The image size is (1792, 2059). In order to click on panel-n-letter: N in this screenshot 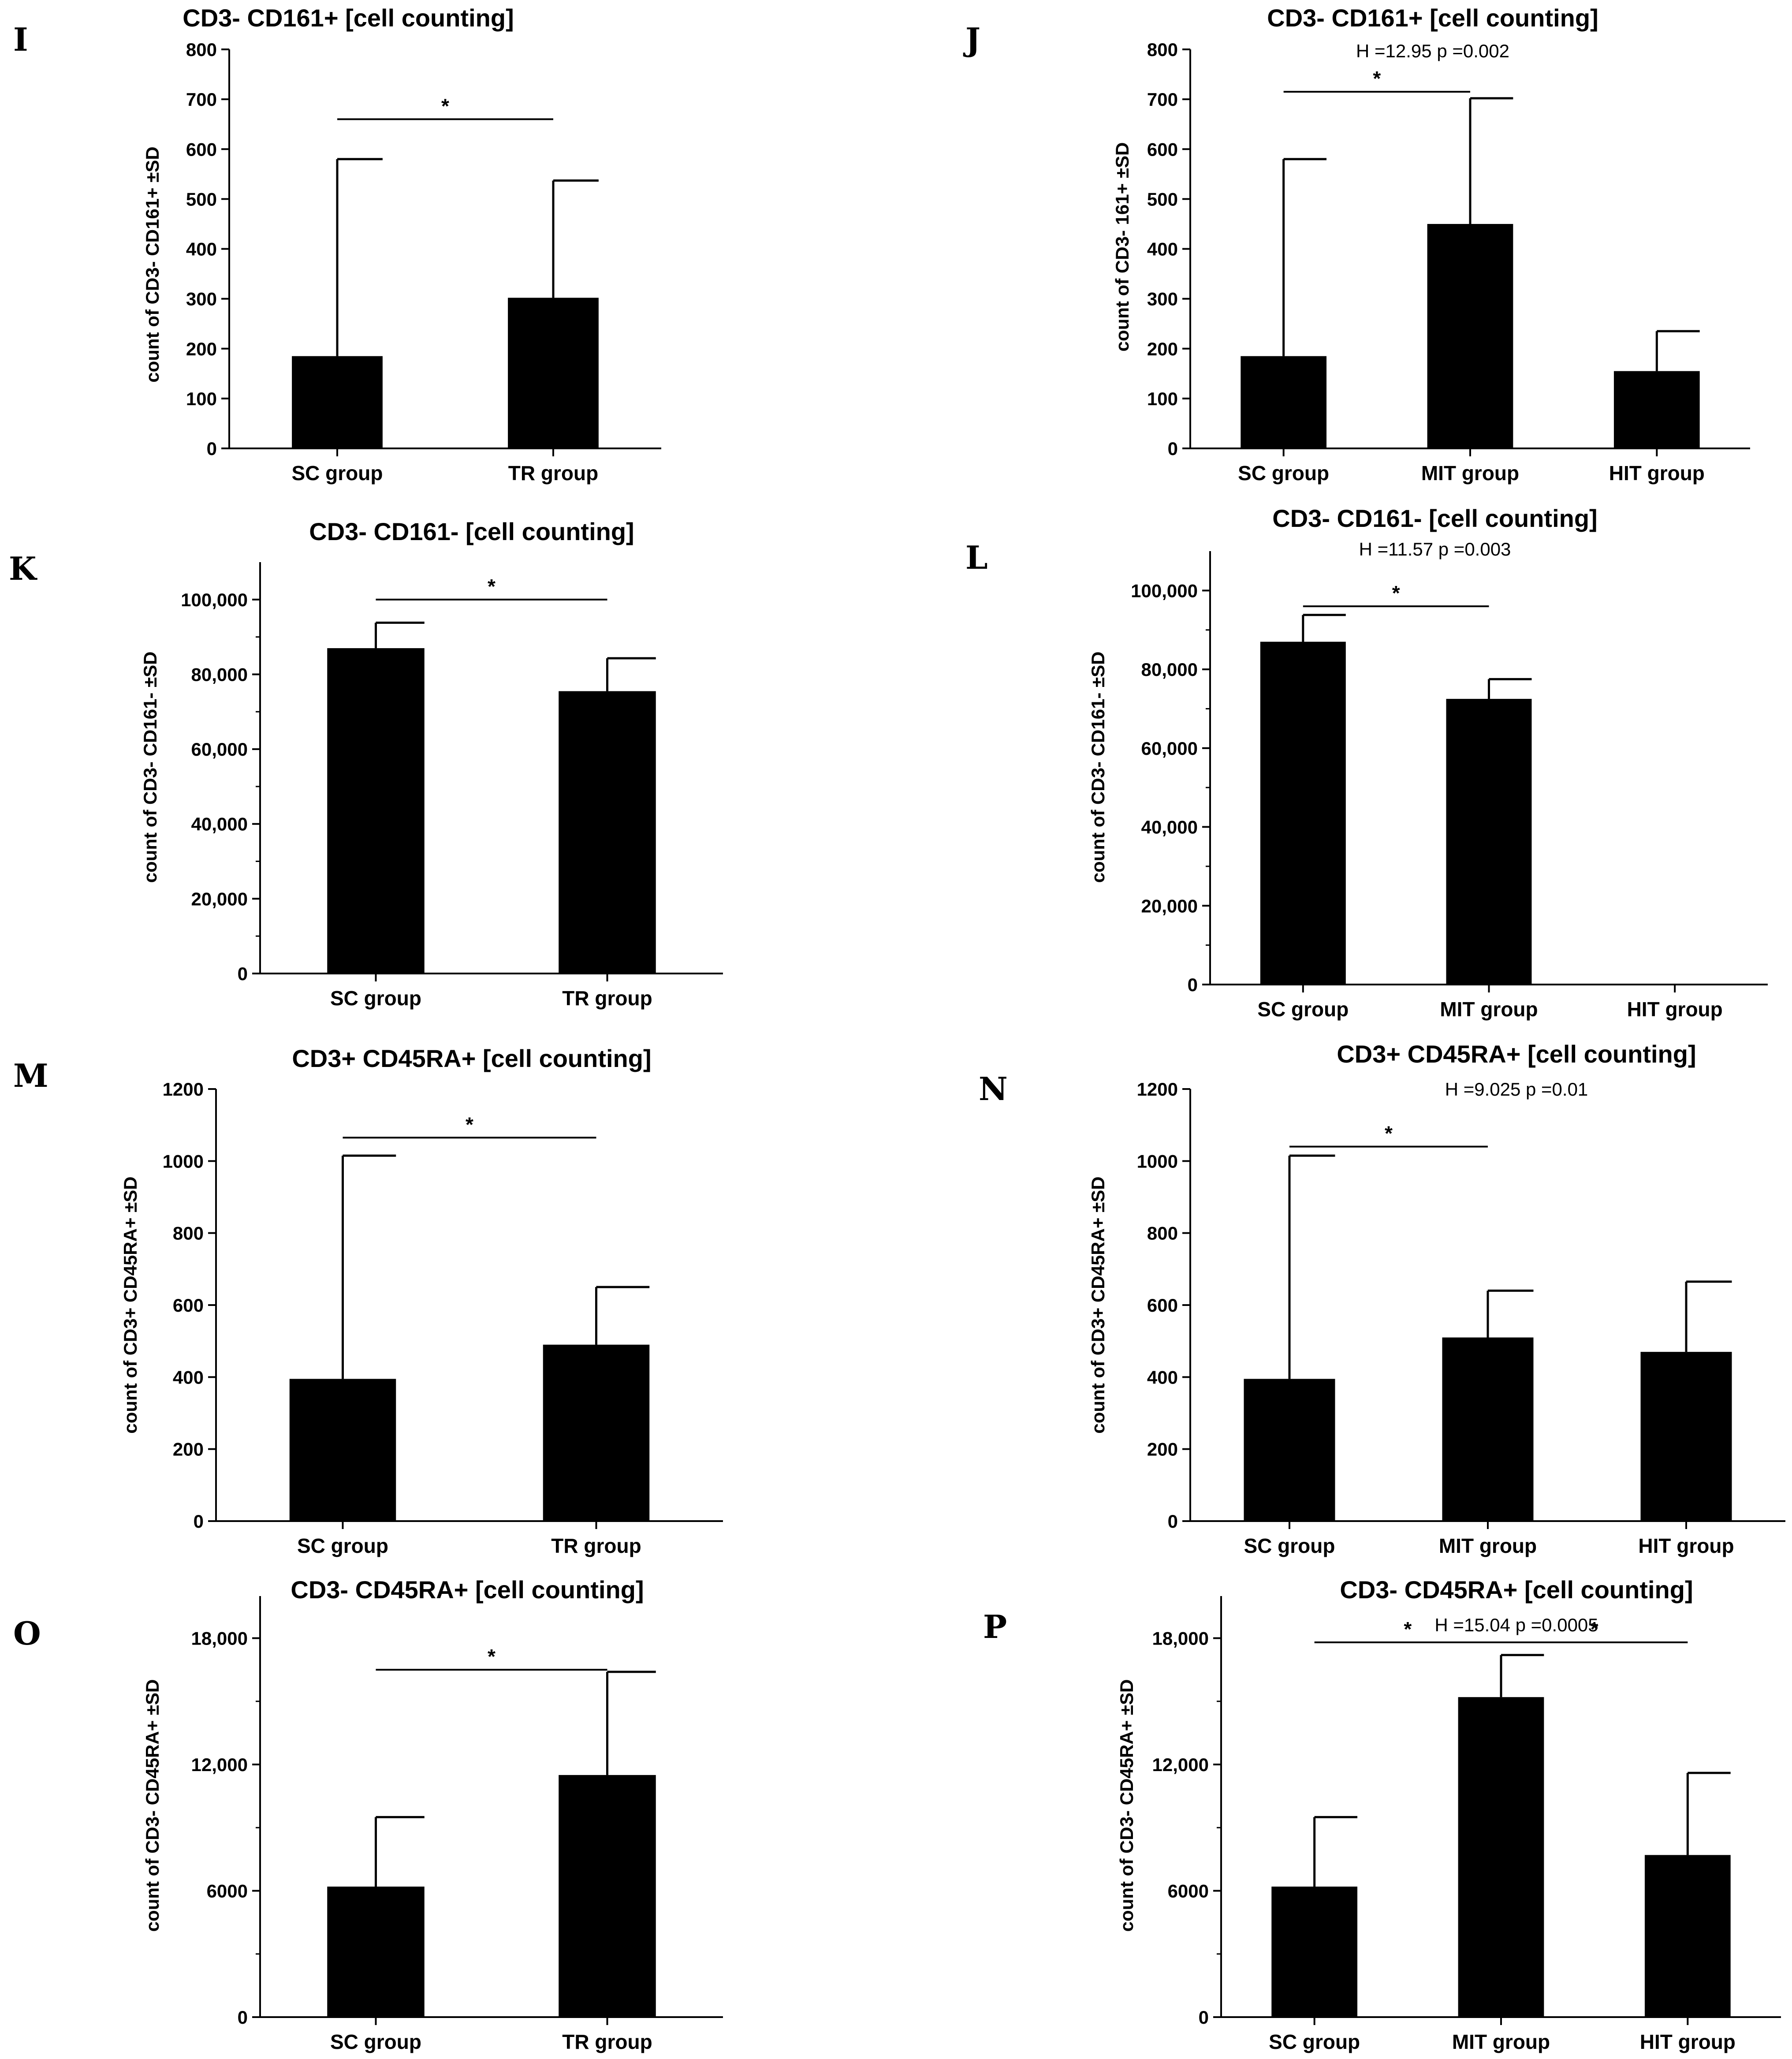, I will do `click(993, 1089)`.